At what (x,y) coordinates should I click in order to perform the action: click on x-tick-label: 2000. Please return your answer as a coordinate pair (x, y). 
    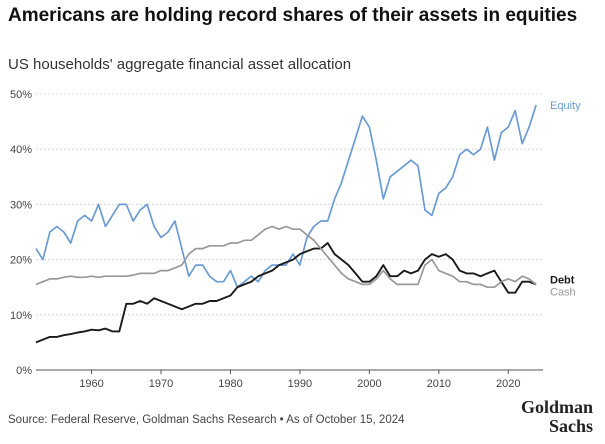
    Looking at the image, I should click on (369, 384).